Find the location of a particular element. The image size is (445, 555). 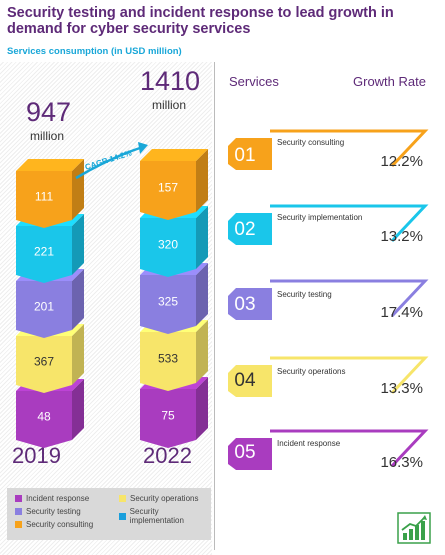

service-rate-consulting: 12.2% is located at coordinates (401, 161).